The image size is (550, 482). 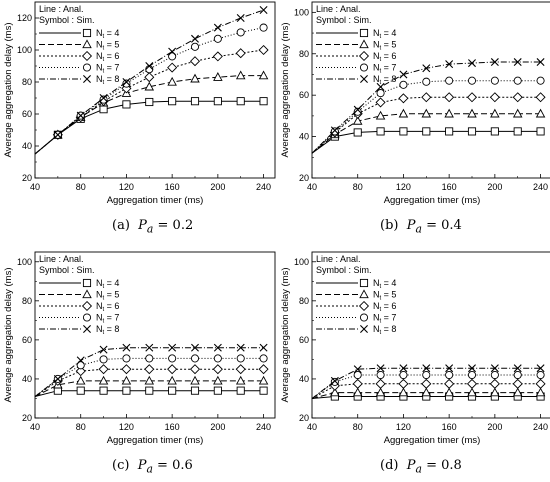 I want to click on caption-c: (c) Pa = 0.6, so click(x=152, y=467).